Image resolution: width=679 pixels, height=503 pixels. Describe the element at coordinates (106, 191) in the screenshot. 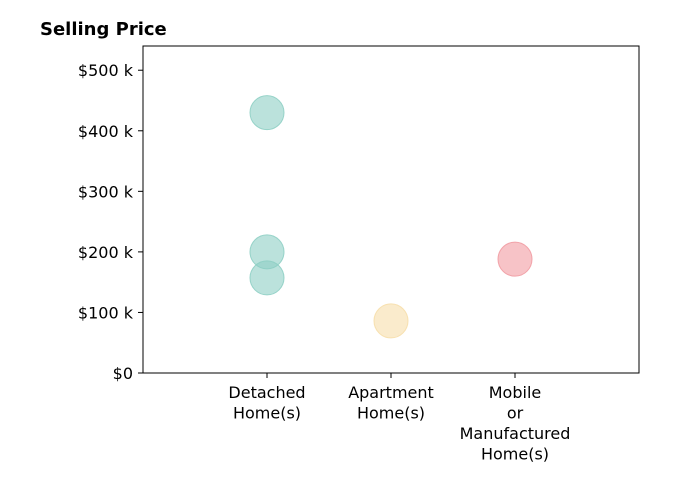

I see `y-tick-label: $300 k` at that location.